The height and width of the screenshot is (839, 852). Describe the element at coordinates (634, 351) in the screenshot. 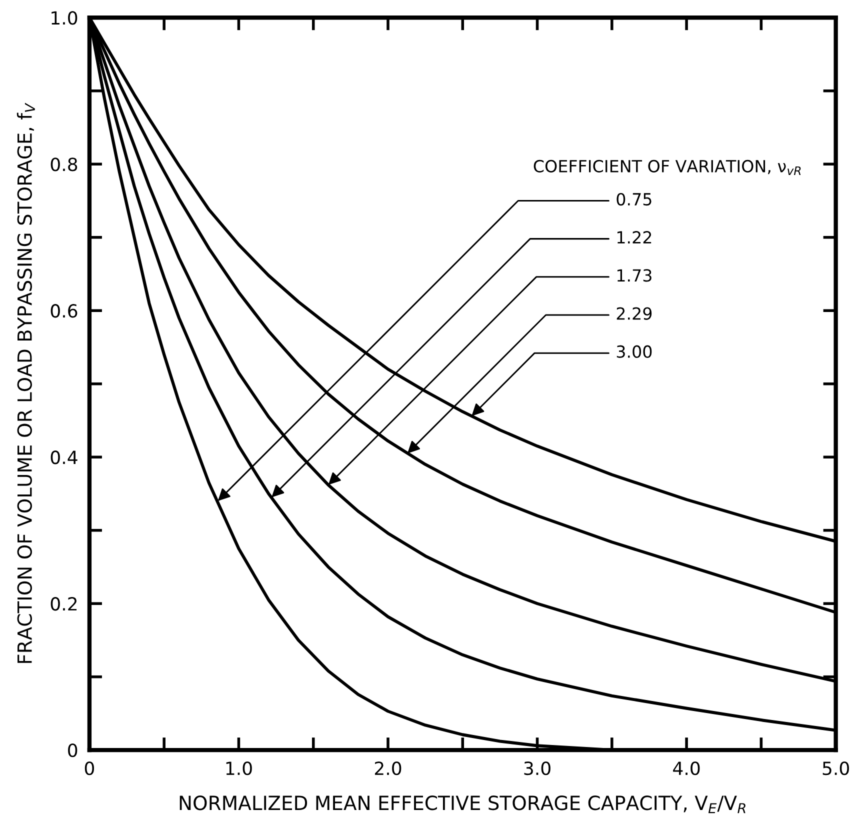

I see `annotation: 3.00` at that location.